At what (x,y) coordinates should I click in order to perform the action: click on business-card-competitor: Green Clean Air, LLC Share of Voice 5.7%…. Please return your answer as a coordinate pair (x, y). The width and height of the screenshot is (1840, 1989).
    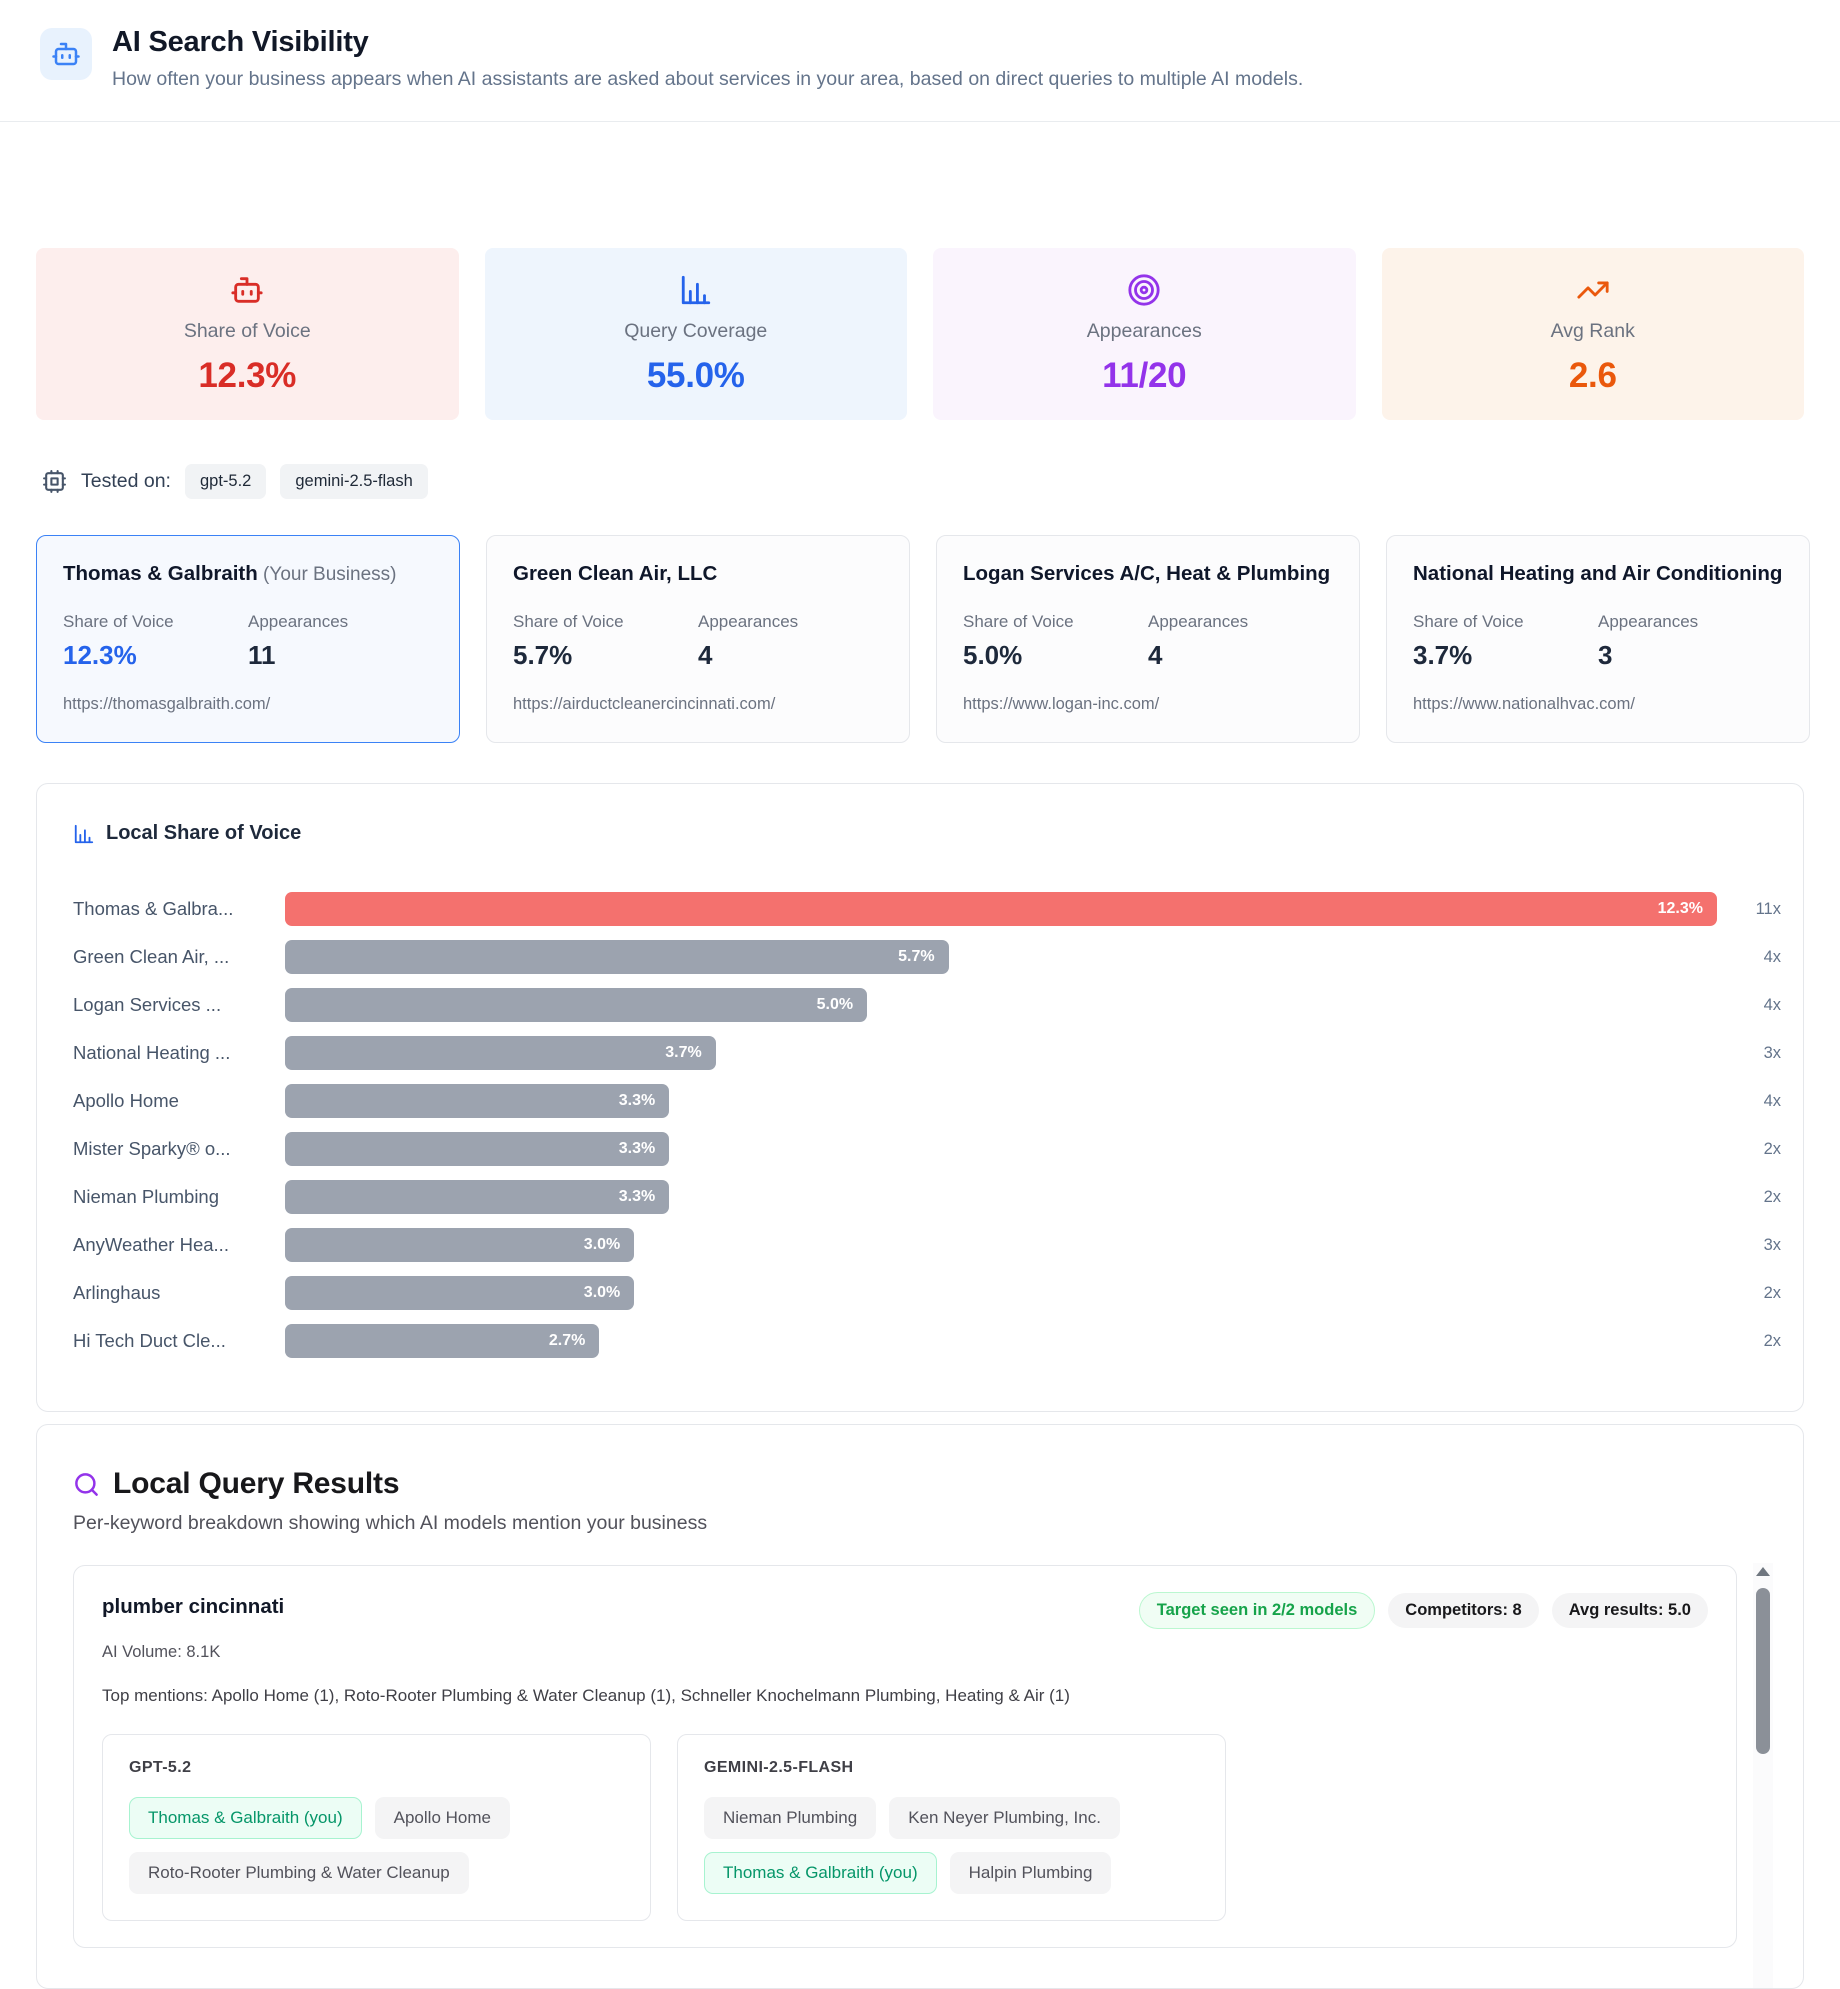
    Looking at the image, I should click on (698, 639).